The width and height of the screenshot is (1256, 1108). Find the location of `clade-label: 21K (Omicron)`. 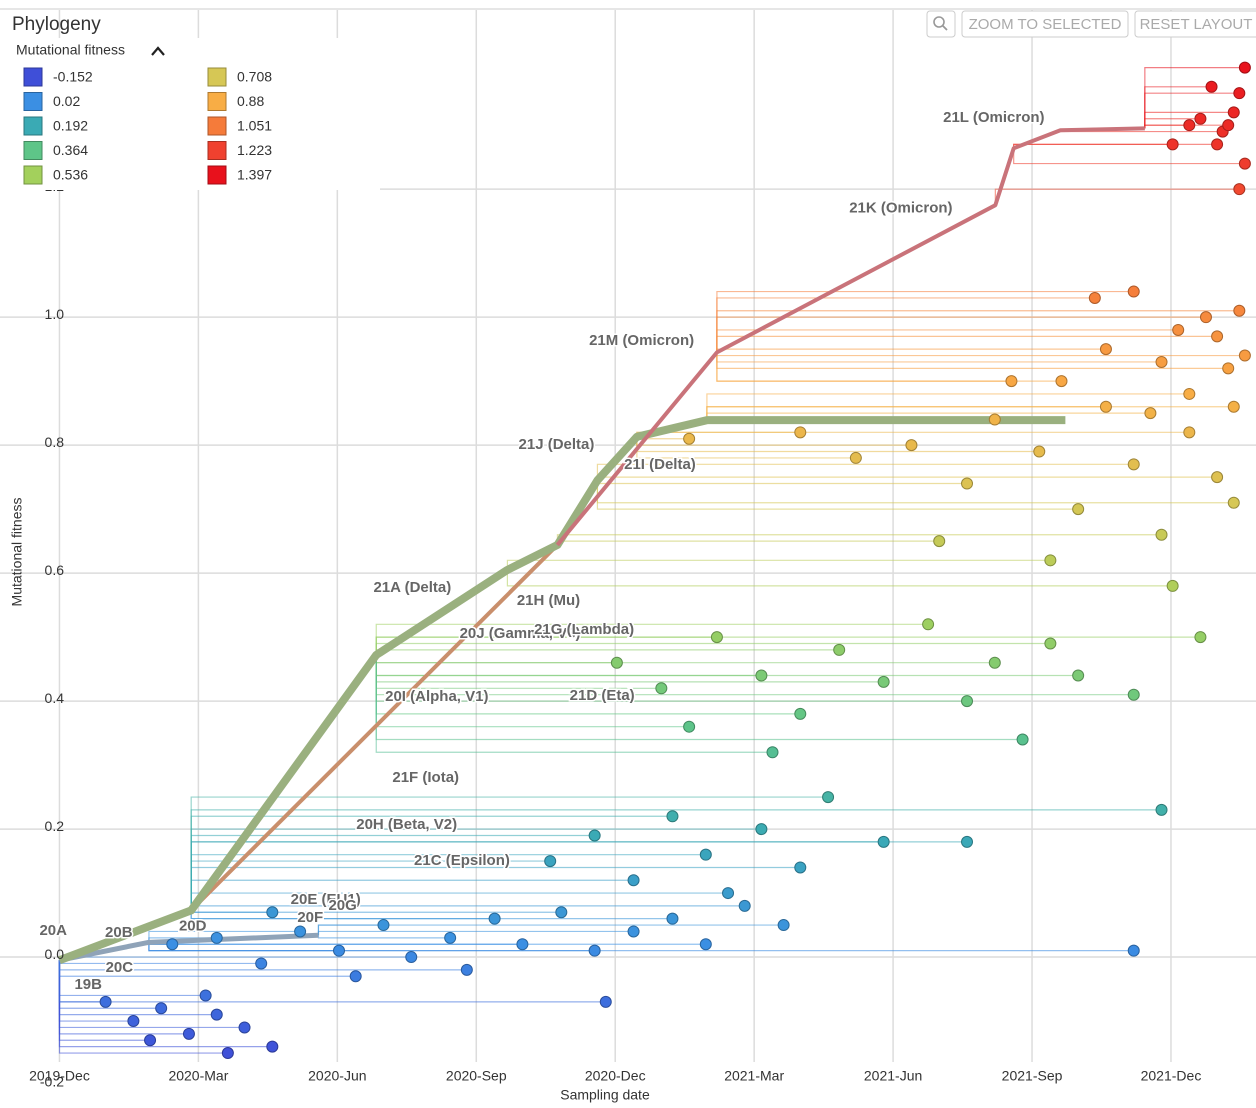

clade-label: 21K (Omicron) is located at coordinates (900, 207).